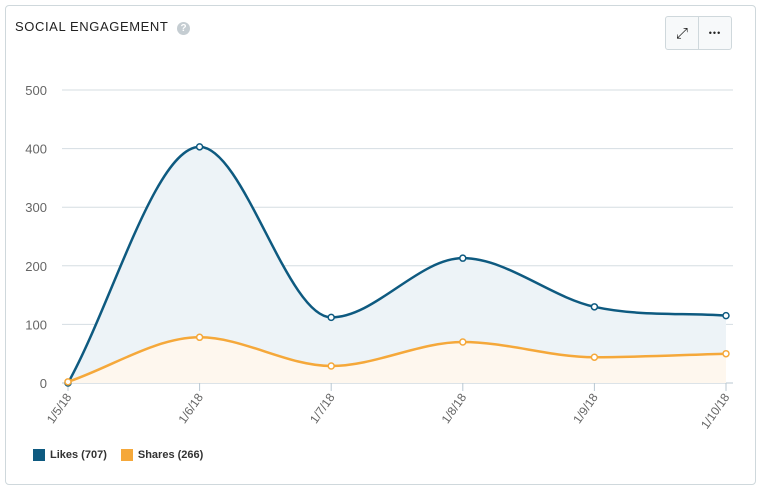  I want to click on y-tick-label: 500, so click(36, 90).